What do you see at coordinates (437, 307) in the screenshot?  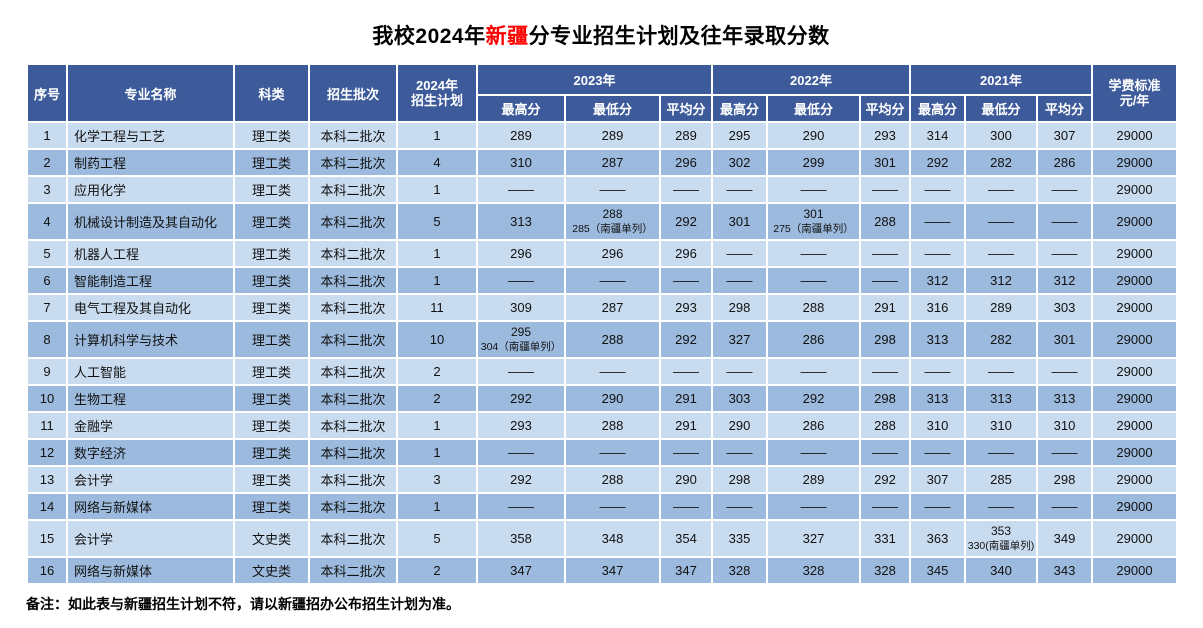 I see `plan-2024: 11` at bounding box center [437, 307].